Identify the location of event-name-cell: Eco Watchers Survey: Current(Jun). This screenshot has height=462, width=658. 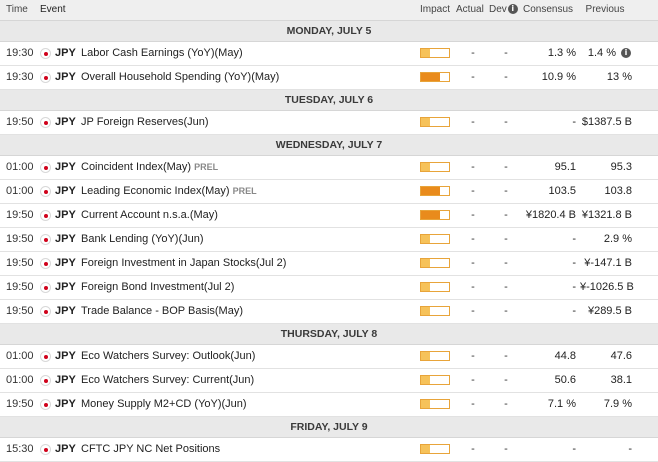
(167, 380).